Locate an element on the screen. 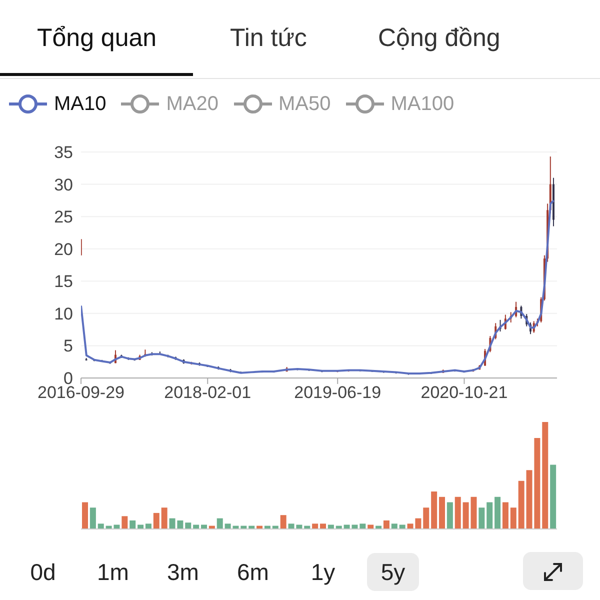 Image resolution: width=600 pixels, height=600 pixels. x-tick-label: 2018-02-01 is located at coordinates (208, 392).